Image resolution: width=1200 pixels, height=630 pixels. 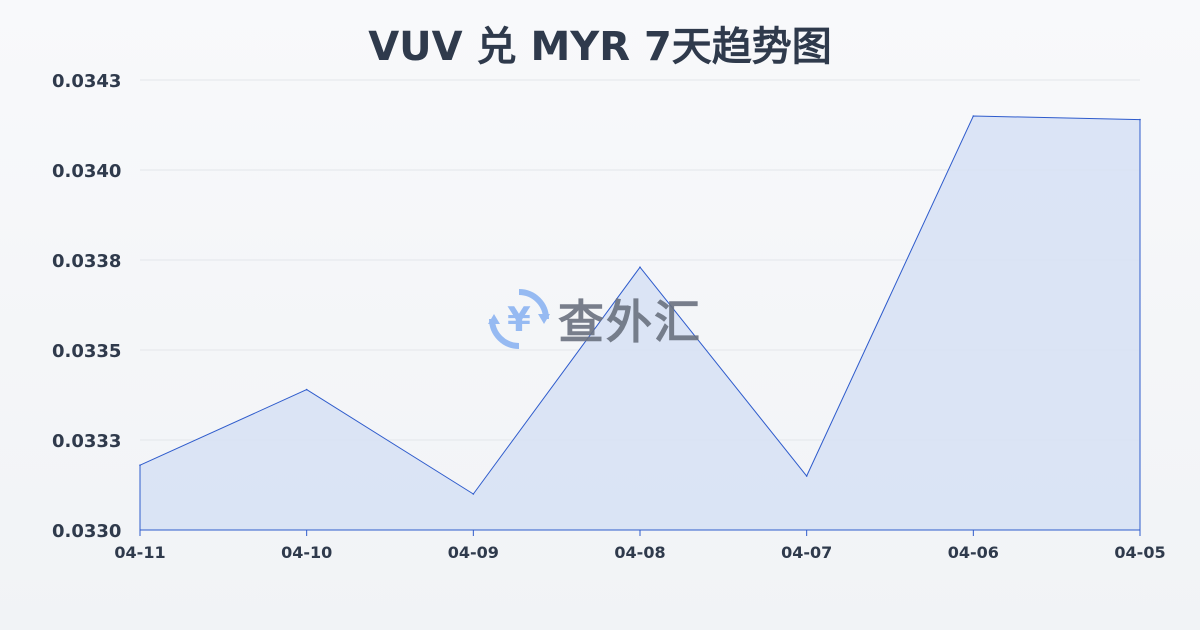 What do you see at coordinates (639, 552) in the screenshot?
I see `x-tick-label: 04-08` at bounding box center [639, 552].